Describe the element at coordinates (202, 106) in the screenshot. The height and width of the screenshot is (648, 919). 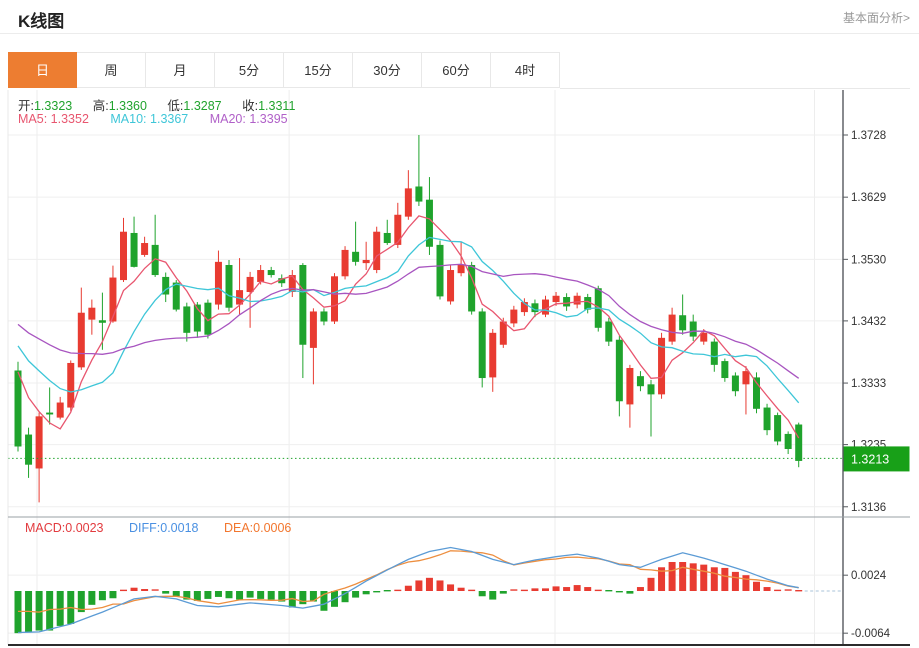
I see `low-value: 1.3287` at that location.